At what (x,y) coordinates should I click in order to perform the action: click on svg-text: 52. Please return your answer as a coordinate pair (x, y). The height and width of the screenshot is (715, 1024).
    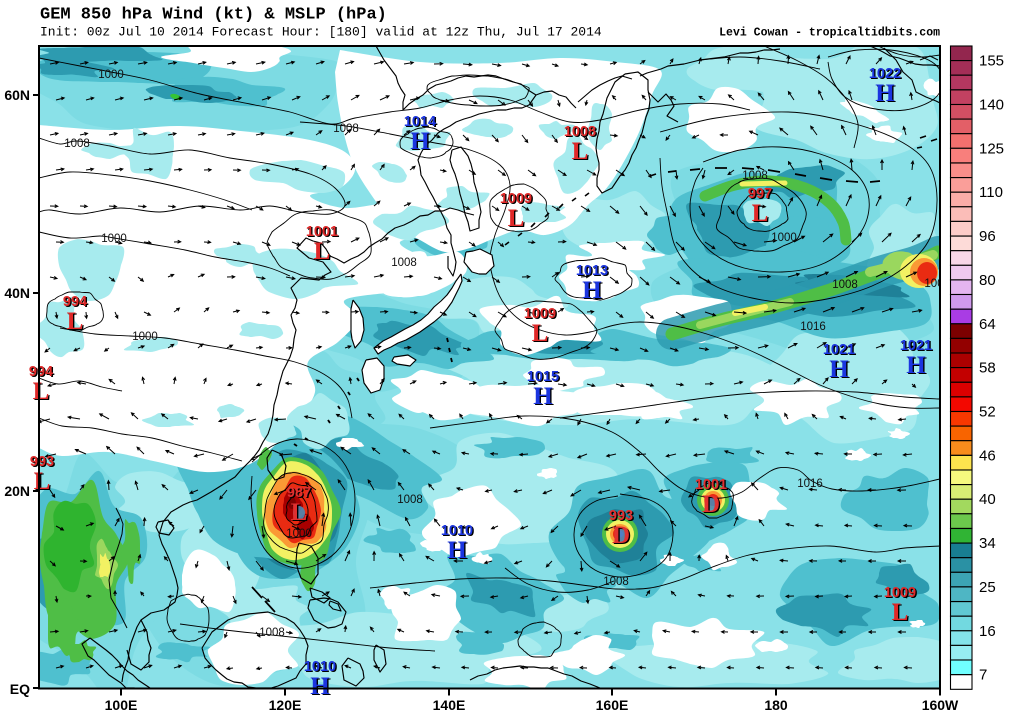
    Looking at the image, I should click on (987, 412).